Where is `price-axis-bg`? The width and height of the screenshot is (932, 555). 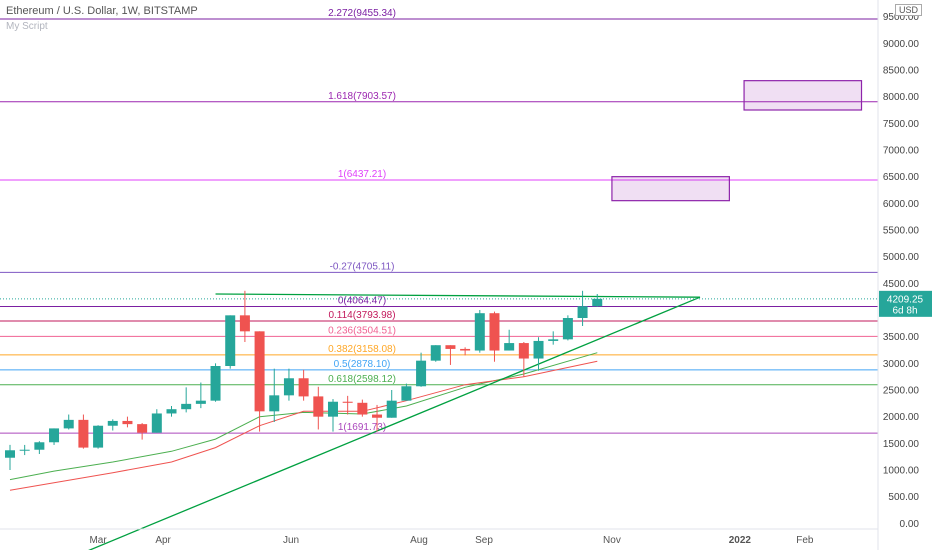 price-axis-bg is located at coordinates (905, 275).